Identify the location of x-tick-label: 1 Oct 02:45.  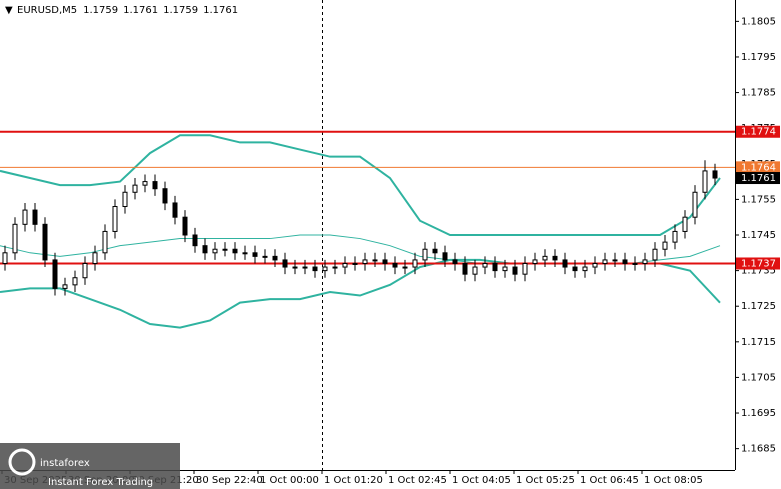
(417, 480).